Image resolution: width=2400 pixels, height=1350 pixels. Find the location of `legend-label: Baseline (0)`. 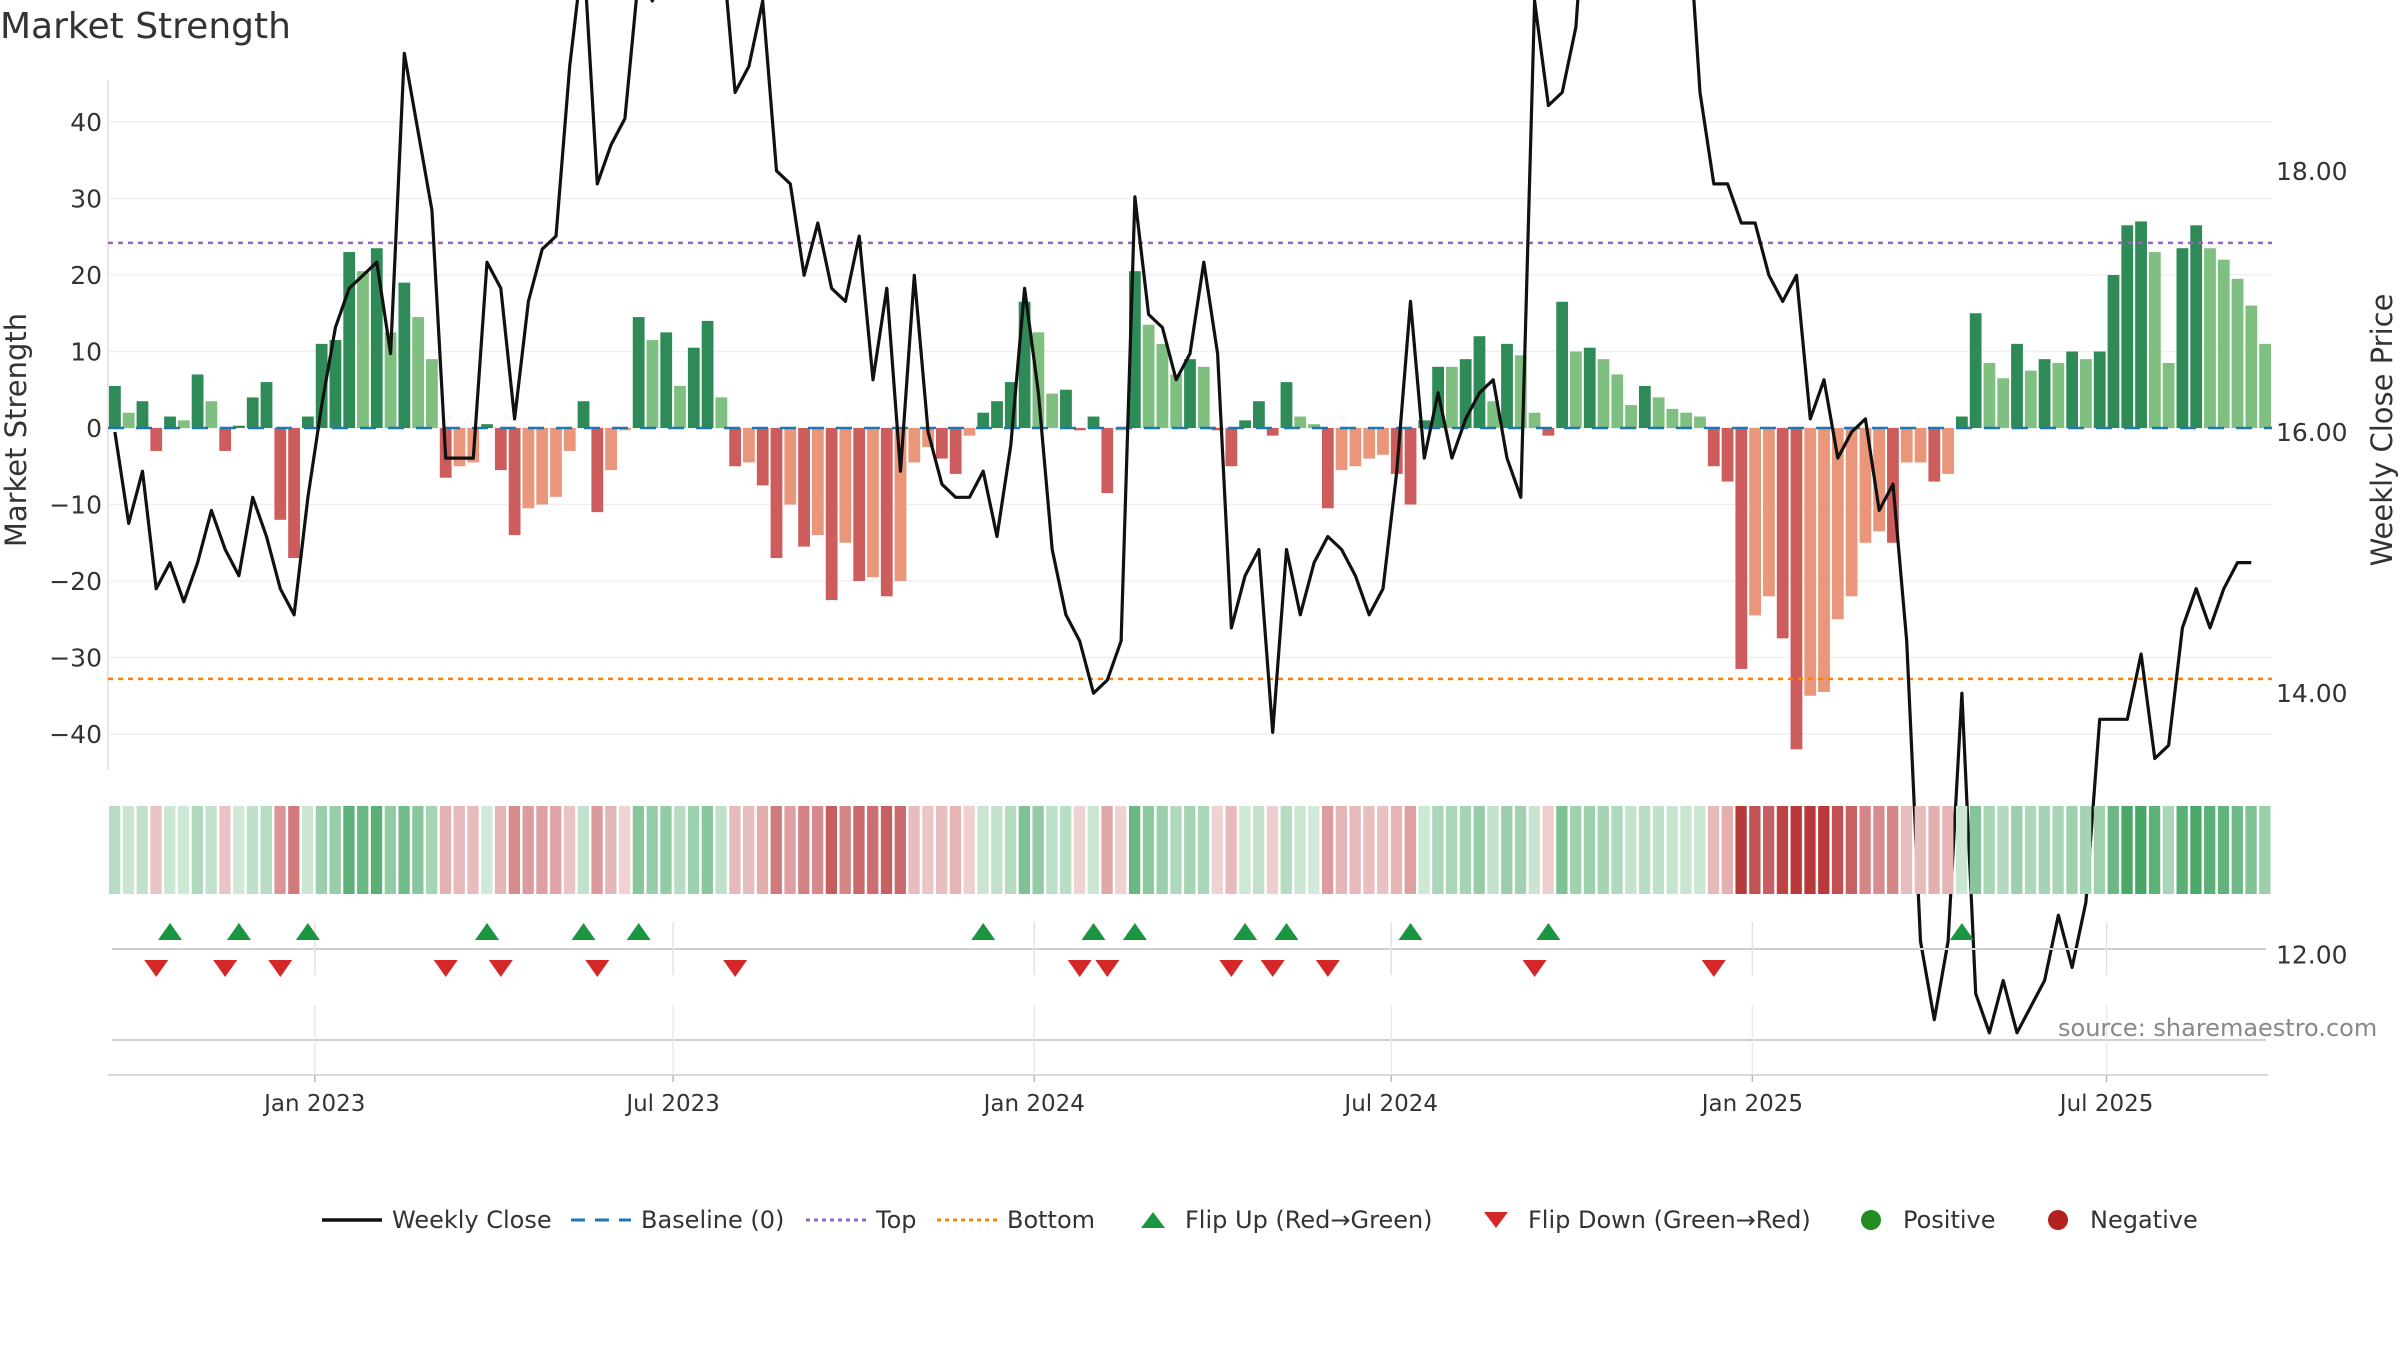

legend-label: Baseline (0) is located at coordinates (713, 1220).